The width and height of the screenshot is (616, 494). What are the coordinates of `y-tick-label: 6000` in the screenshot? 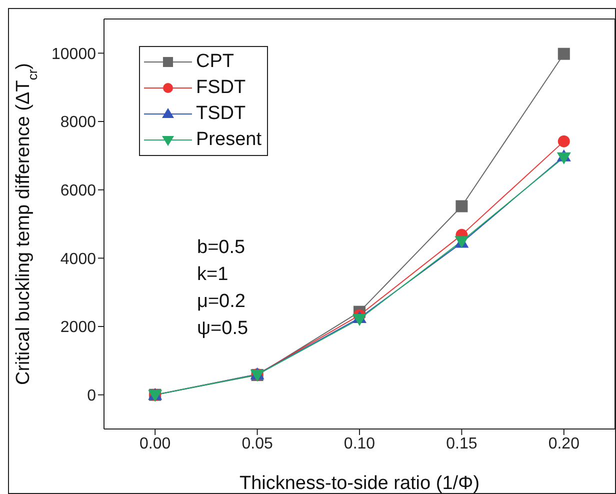 It's located at (78, 191).